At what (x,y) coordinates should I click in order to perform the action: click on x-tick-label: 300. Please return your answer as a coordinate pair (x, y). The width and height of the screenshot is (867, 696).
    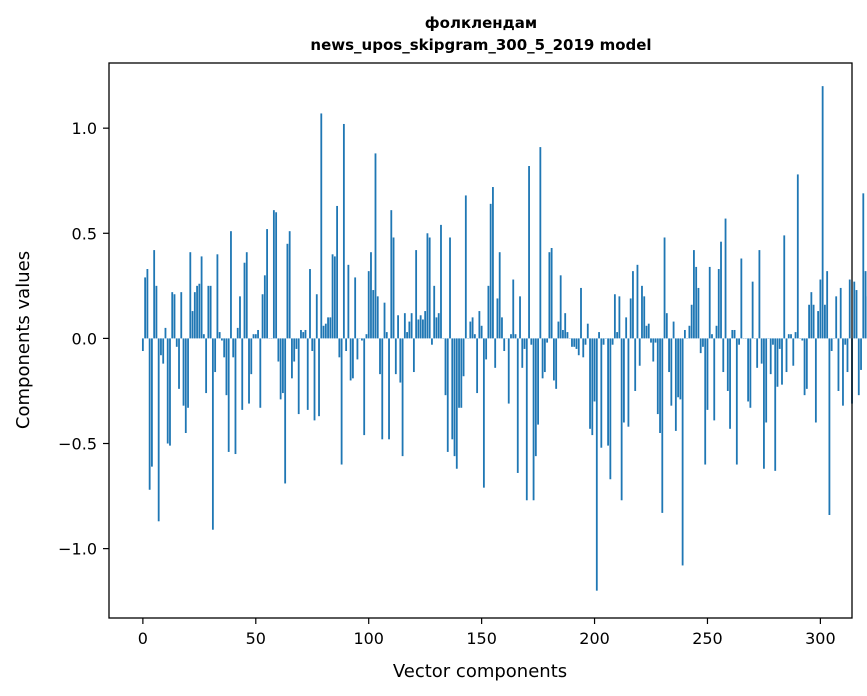
    Looking at the image, I should click on (820, 638).